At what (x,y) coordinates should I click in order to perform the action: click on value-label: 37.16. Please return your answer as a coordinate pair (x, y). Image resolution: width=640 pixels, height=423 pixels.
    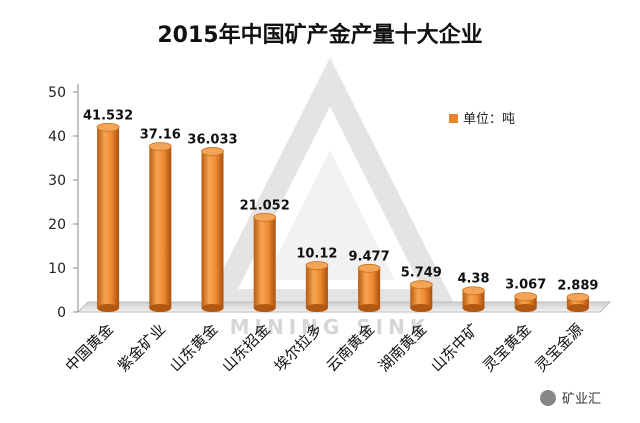
    Looking at the image, I should click on (160, 134).